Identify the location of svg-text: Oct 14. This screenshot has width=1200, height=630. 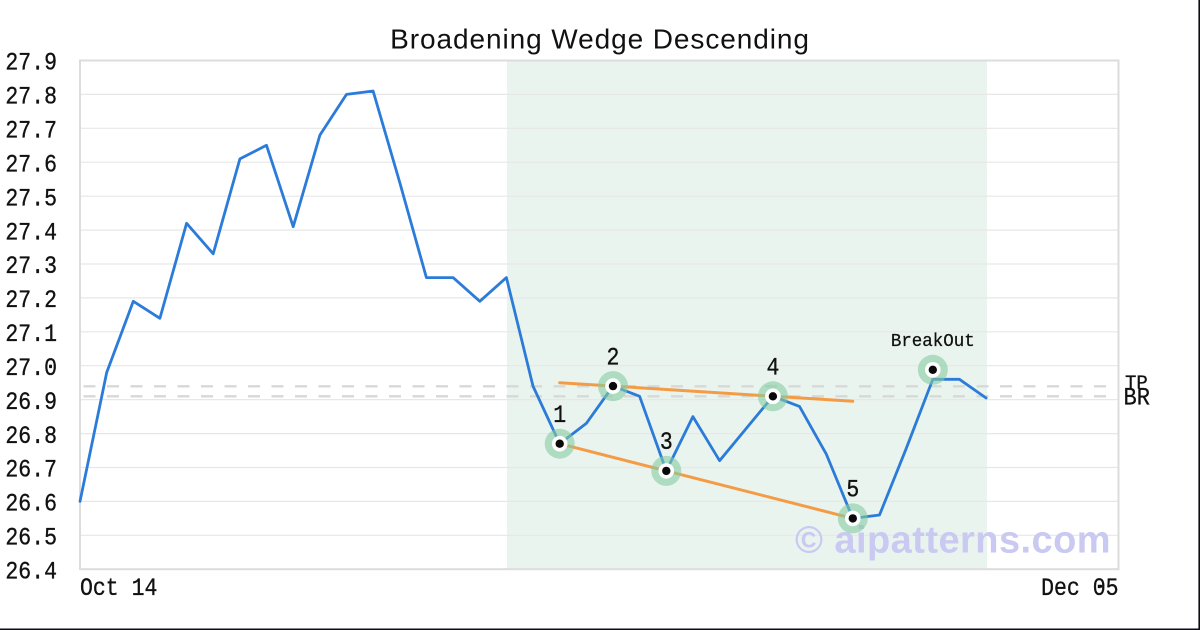
(118, 588).